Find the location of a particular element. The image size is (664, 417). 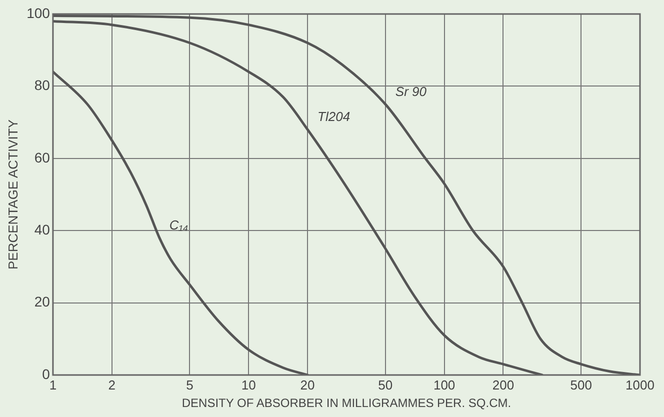

x-tick-label: 20 is located at coordinates (307, 384).